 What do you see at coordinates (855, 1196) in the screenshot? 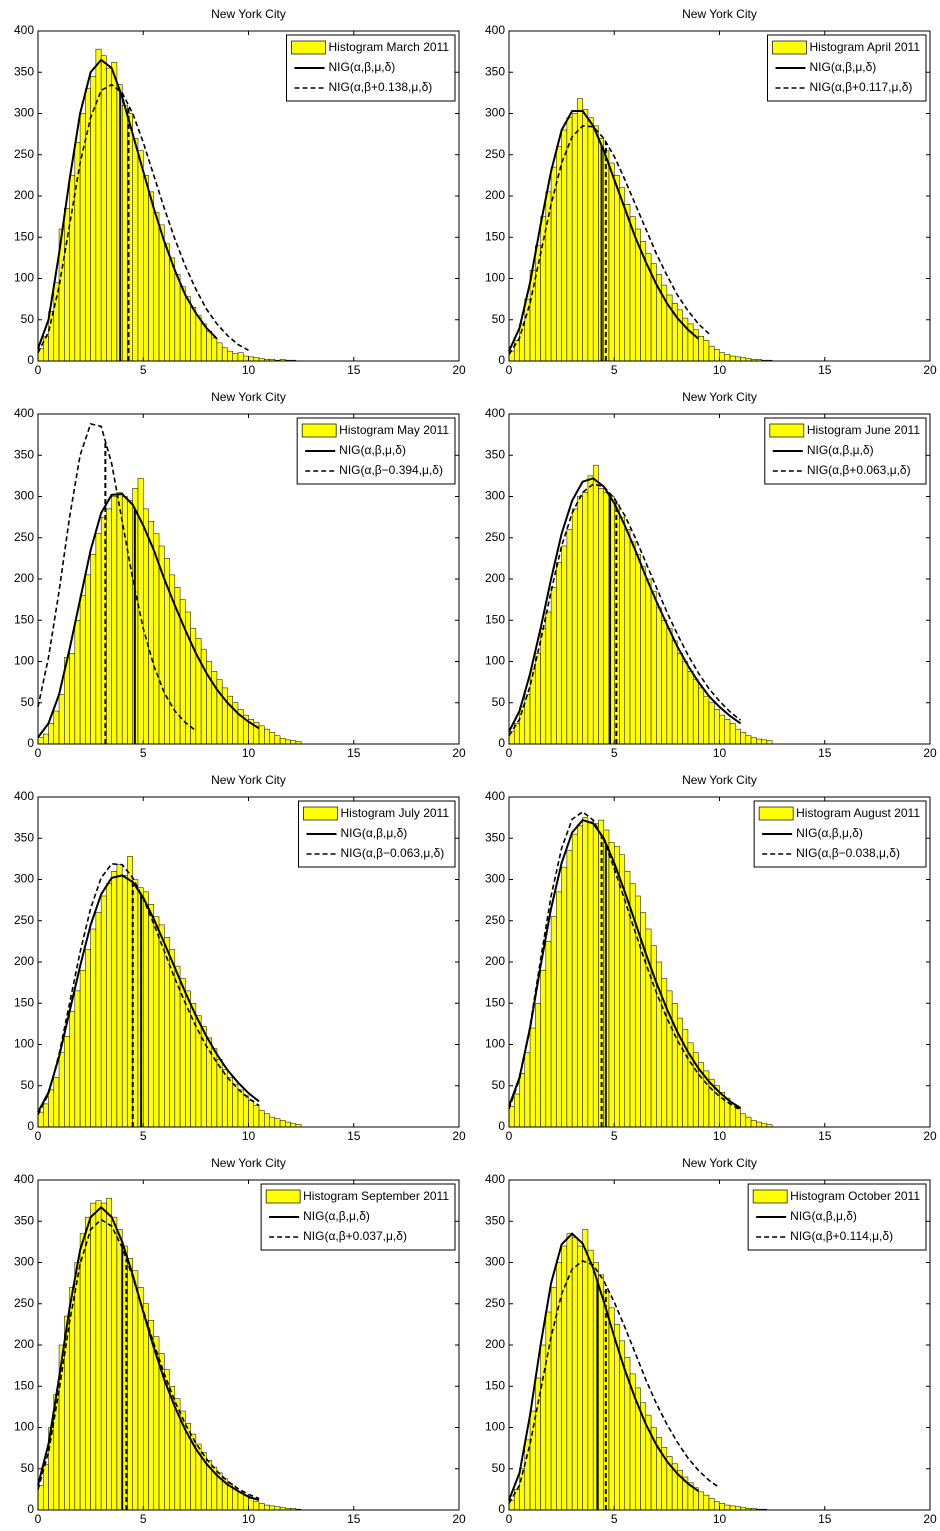
I see `legend-label: Histogram October 2011` at bounding box center [855, 1196].